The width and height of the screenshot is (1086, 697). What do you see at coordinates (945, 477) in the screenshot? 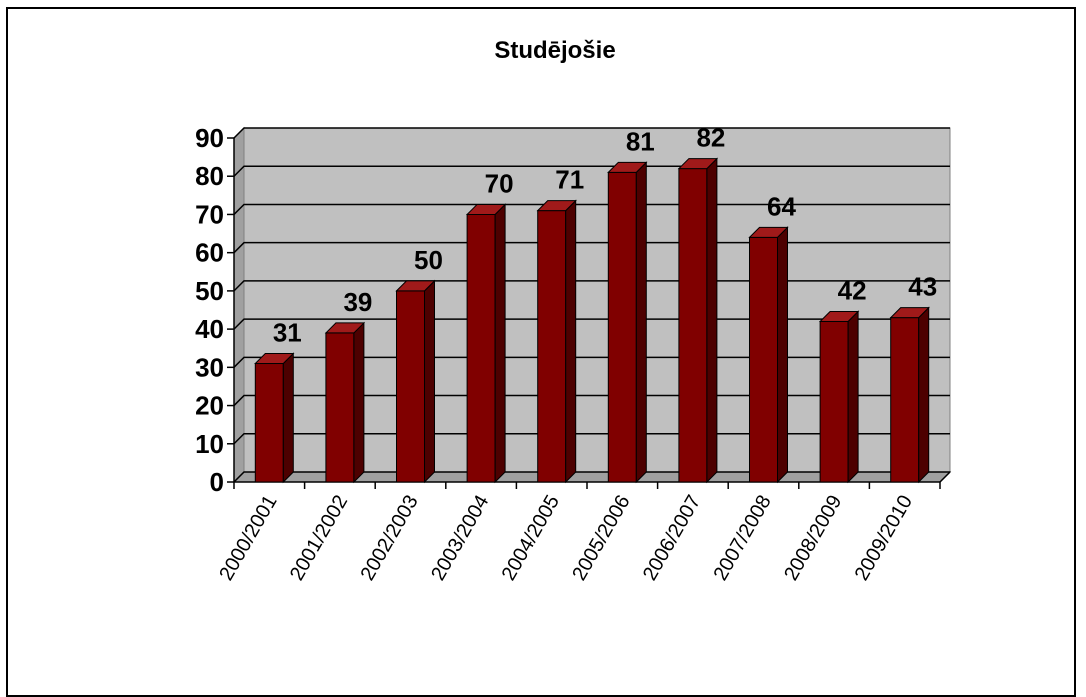
I see `x-axis-line-end` at bounding box center [945, 477].